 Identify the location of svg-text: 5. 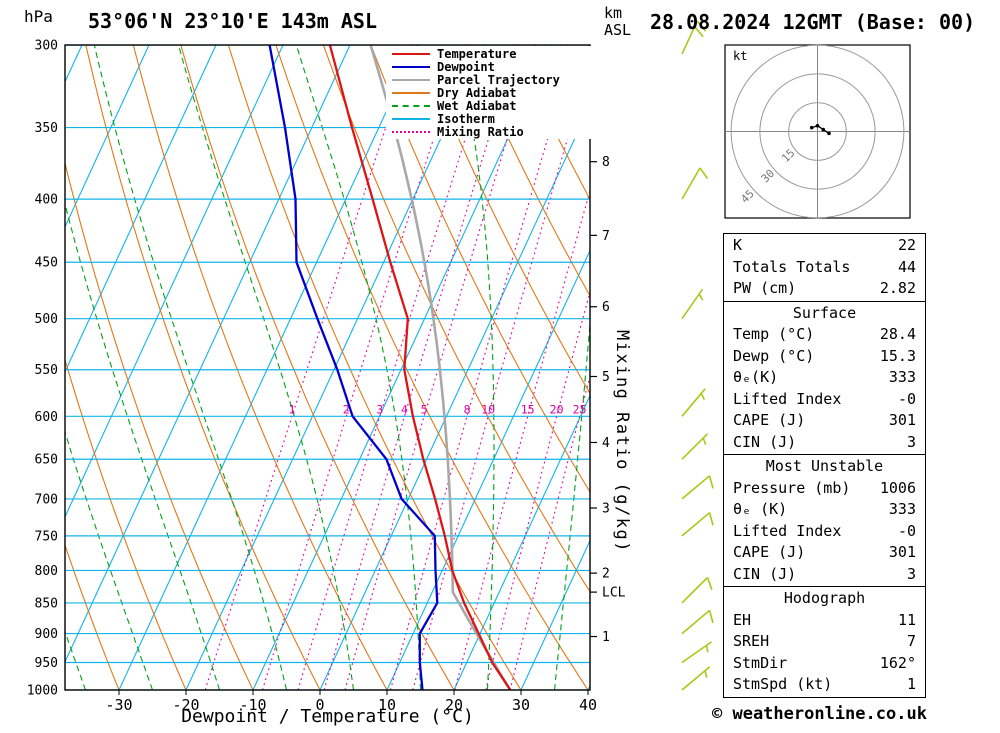
(424, 409).